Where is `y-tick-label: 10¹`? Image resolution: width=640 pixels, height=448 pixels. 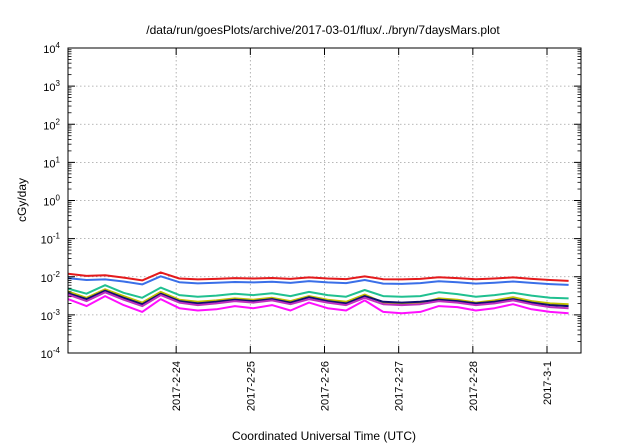 y-tick-label: 10¹ is located at coordinates (51, 162).